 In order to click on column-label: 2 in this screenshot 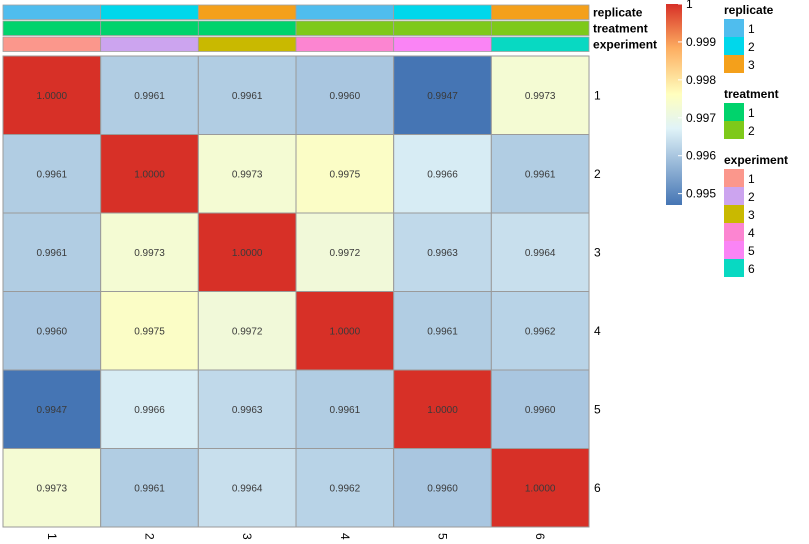, I will do `click(150, 536)`.